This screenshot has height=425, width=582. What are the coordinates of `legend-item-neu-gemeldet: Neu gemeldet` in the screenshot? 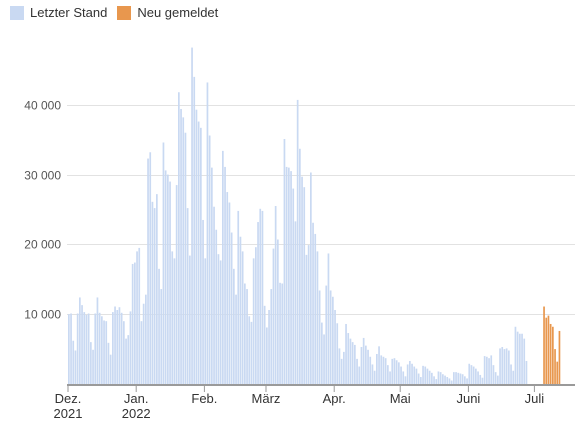 It's located at (167, 12).